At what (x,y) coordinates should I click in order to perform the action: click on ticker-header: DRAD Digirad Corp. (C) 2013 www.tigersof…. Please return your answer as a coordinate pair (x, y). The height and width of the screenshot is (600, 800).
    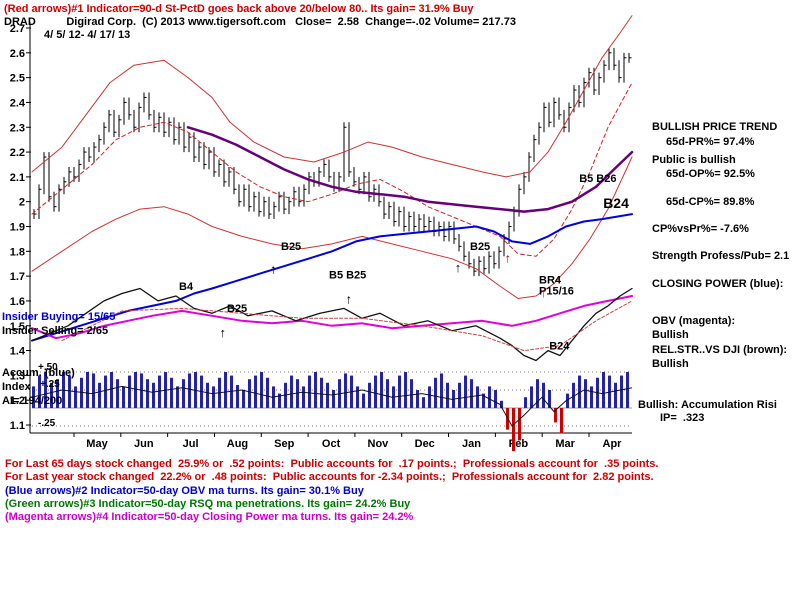
    Looking at the image, I should click on (260, 22).